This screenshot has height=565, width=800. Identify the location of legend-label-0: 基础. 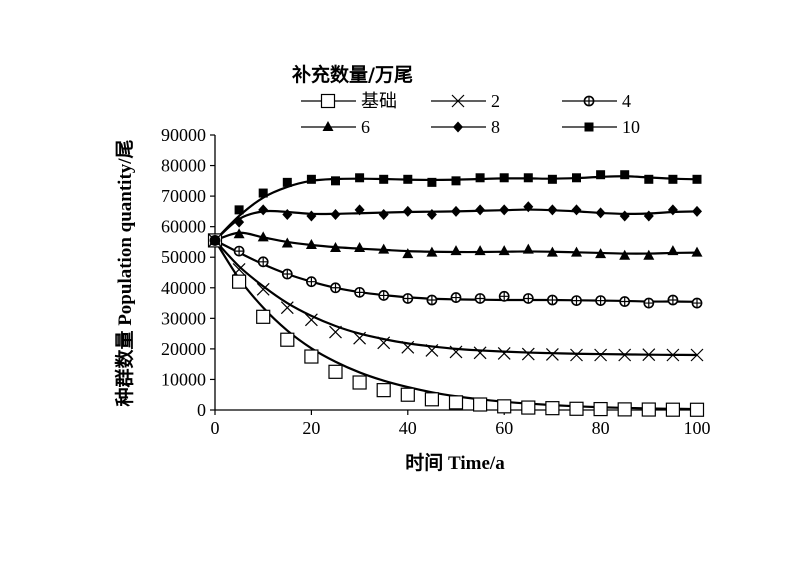
(379, 101).